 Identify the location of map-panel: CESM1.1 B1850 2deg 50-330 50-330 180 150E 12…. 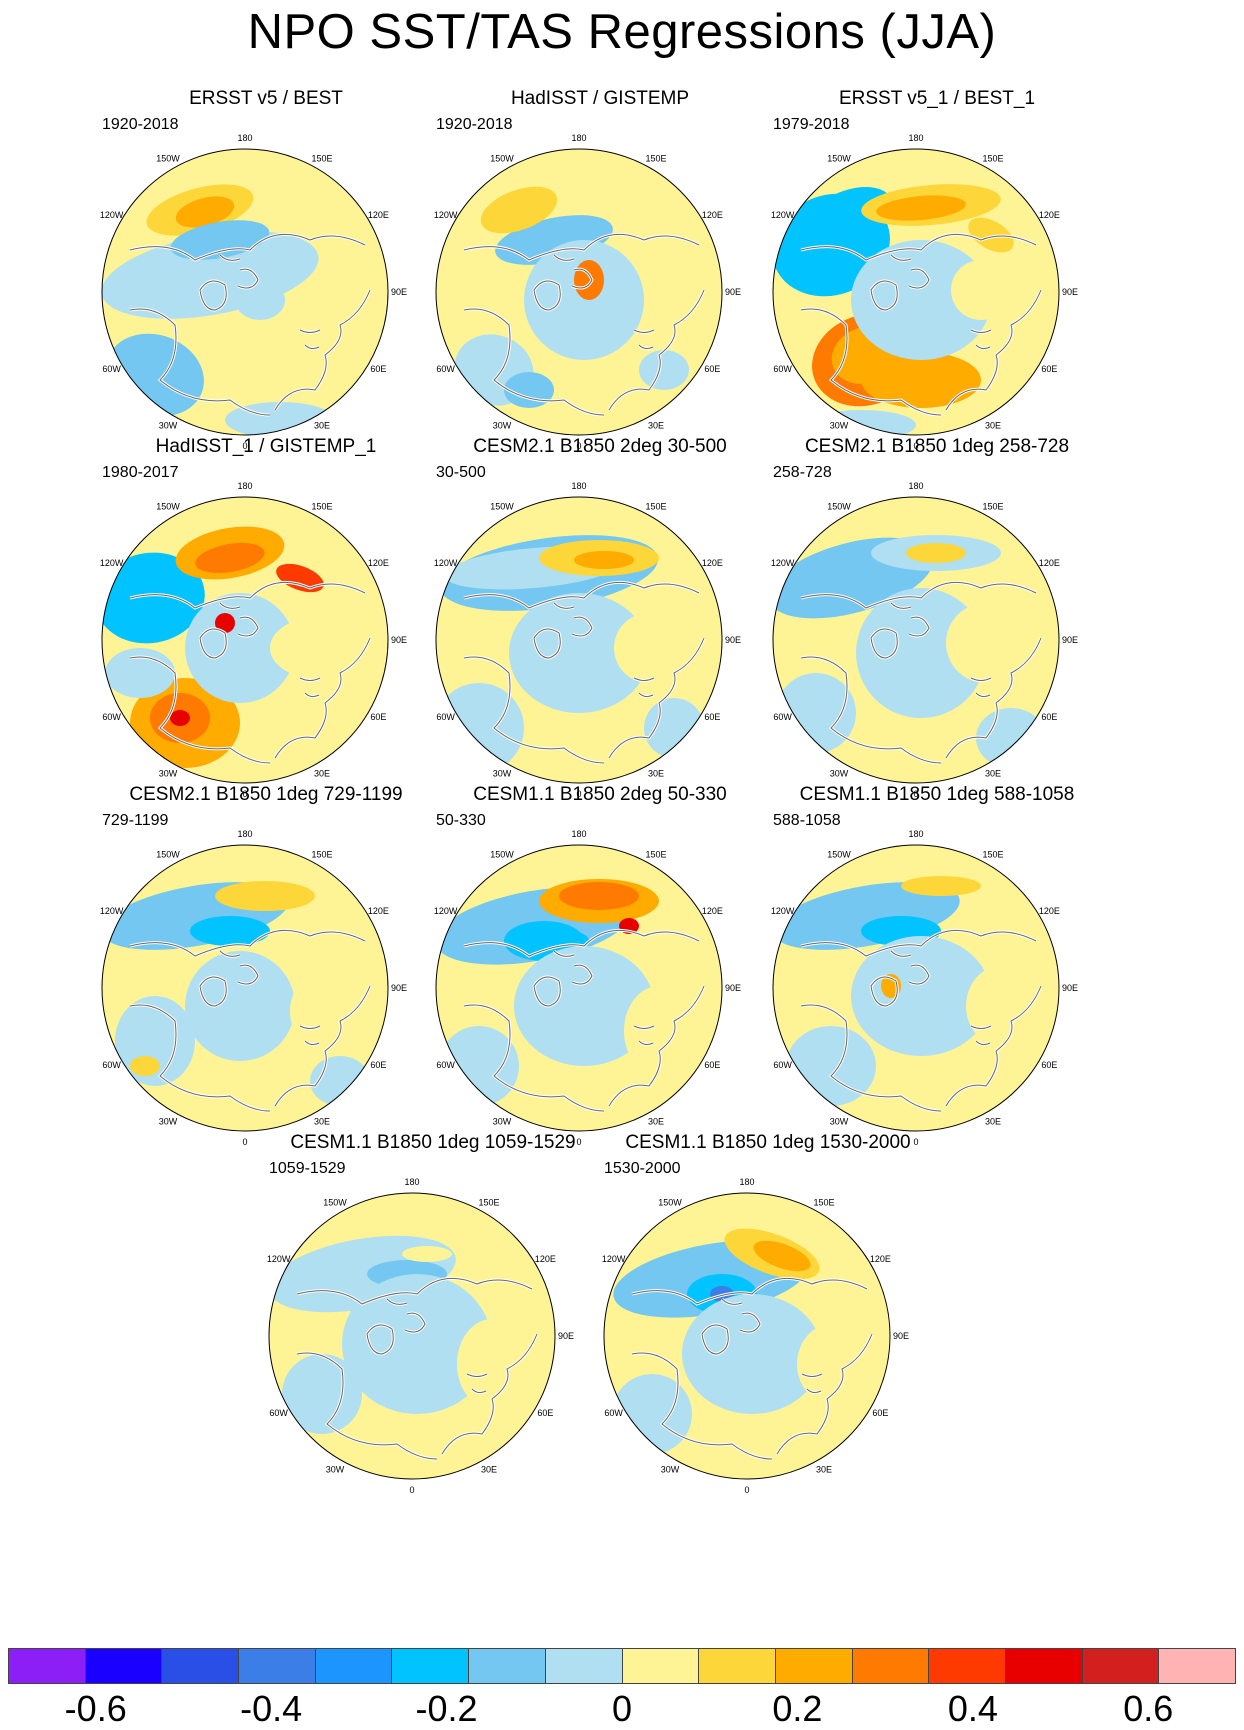
(610, 969).